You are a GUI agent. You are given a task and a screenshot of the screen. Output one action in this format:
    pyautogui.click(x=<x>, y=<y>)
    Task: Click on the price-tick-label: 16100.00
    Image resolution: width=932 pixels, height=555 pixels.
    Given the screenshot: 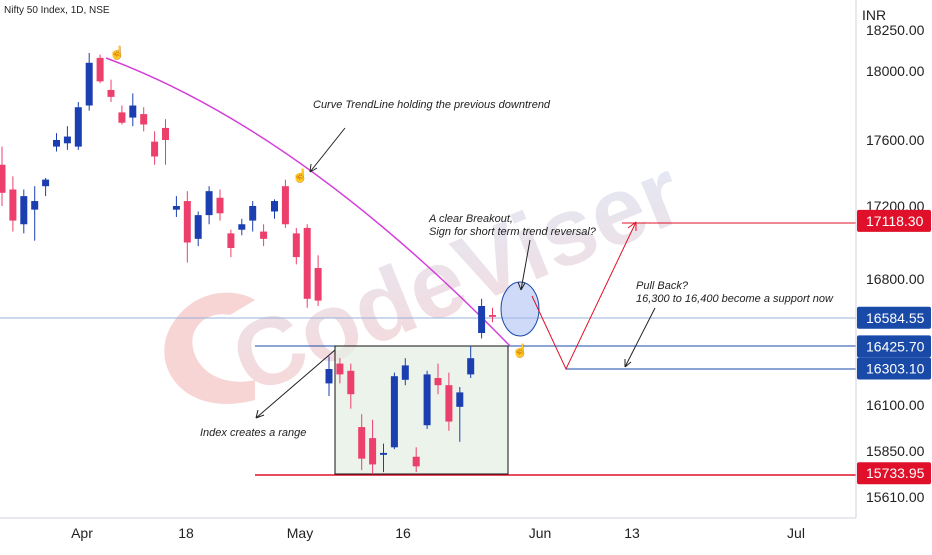 What is the action you would take?
    pyautogui.click(x=895, y=405)
    